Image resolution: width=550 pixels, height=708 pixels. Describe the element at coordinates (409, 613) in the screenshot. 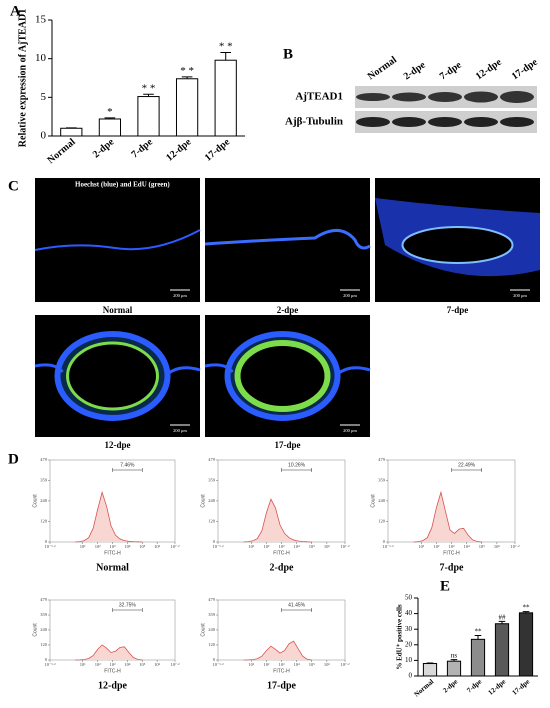

I see `y-tick-label: 40` at that location.